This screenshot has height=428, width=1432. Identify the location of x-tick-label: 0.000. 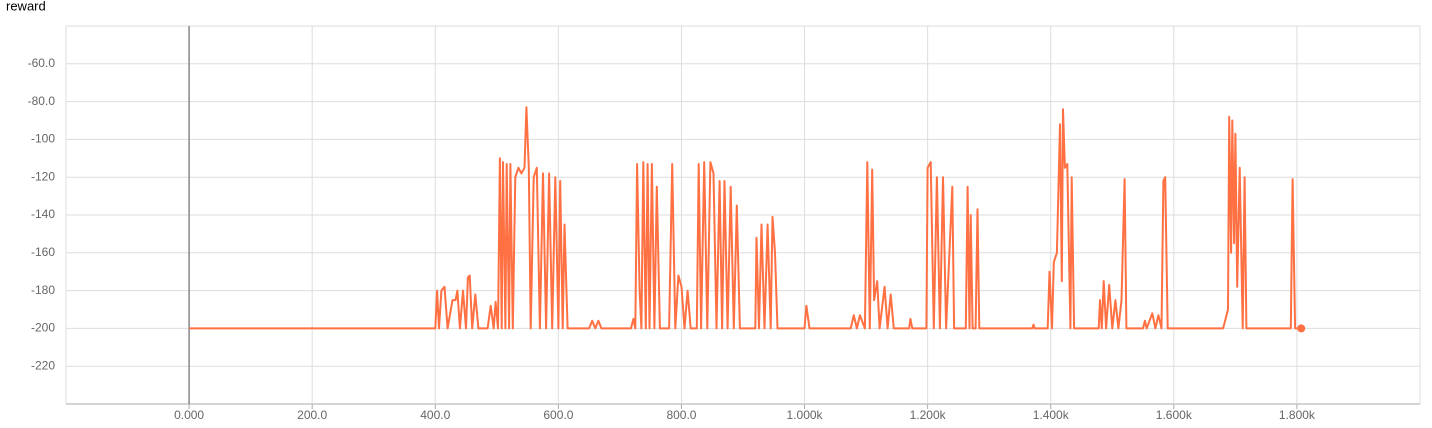
(189, 415).